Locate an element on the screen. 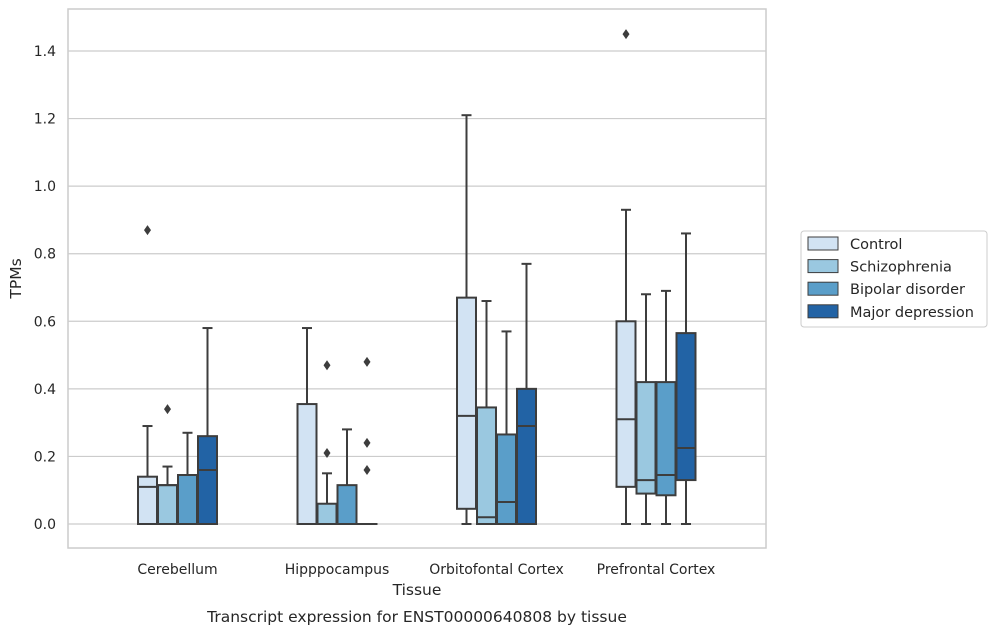  legend-item: Schizophrenia is located at coordinates (879, 267).